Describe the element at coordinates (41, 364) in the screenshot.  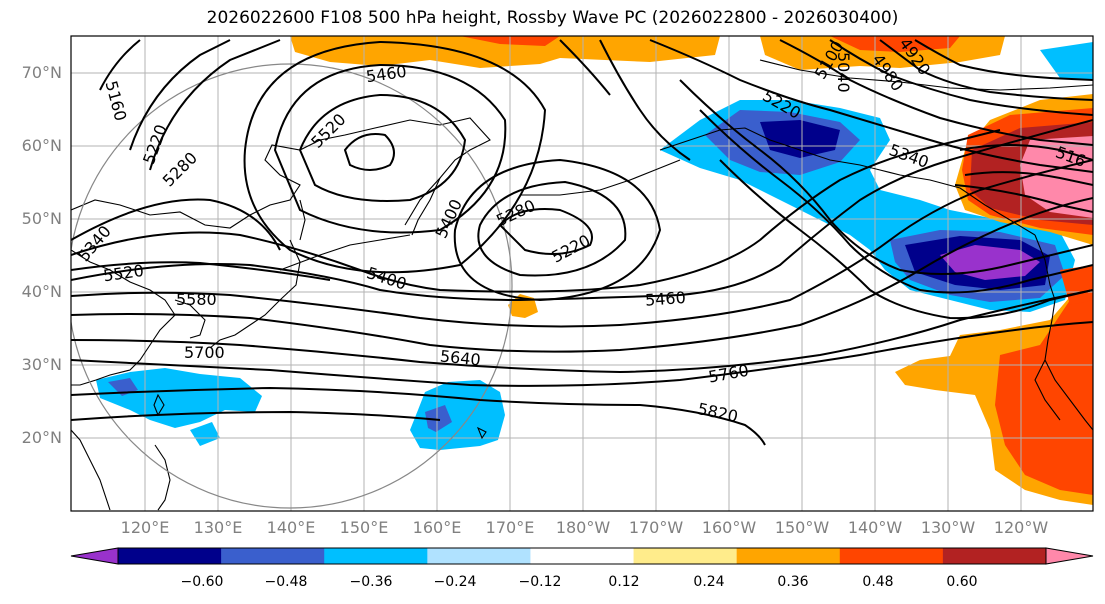
I see `lat-label-30n: 30°N` at that location.